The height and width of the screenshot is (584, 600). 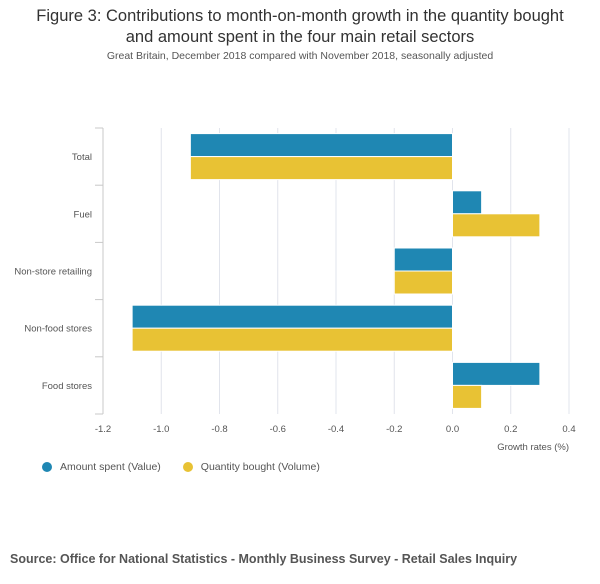 I want to click on category-label: Food stores, so click(x=67, y=386).